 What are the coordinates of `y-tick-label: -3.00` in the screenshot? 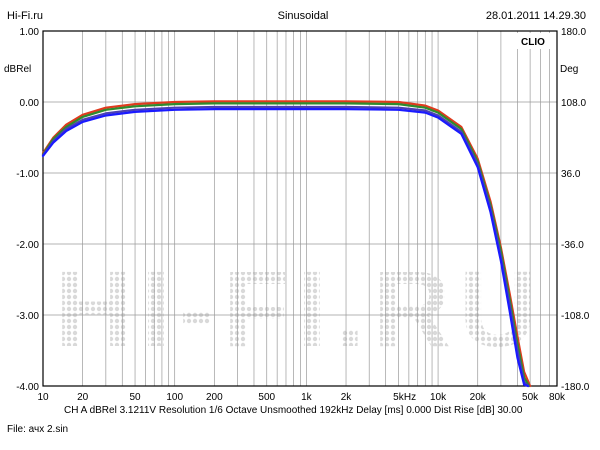 It's located at (27, 316).